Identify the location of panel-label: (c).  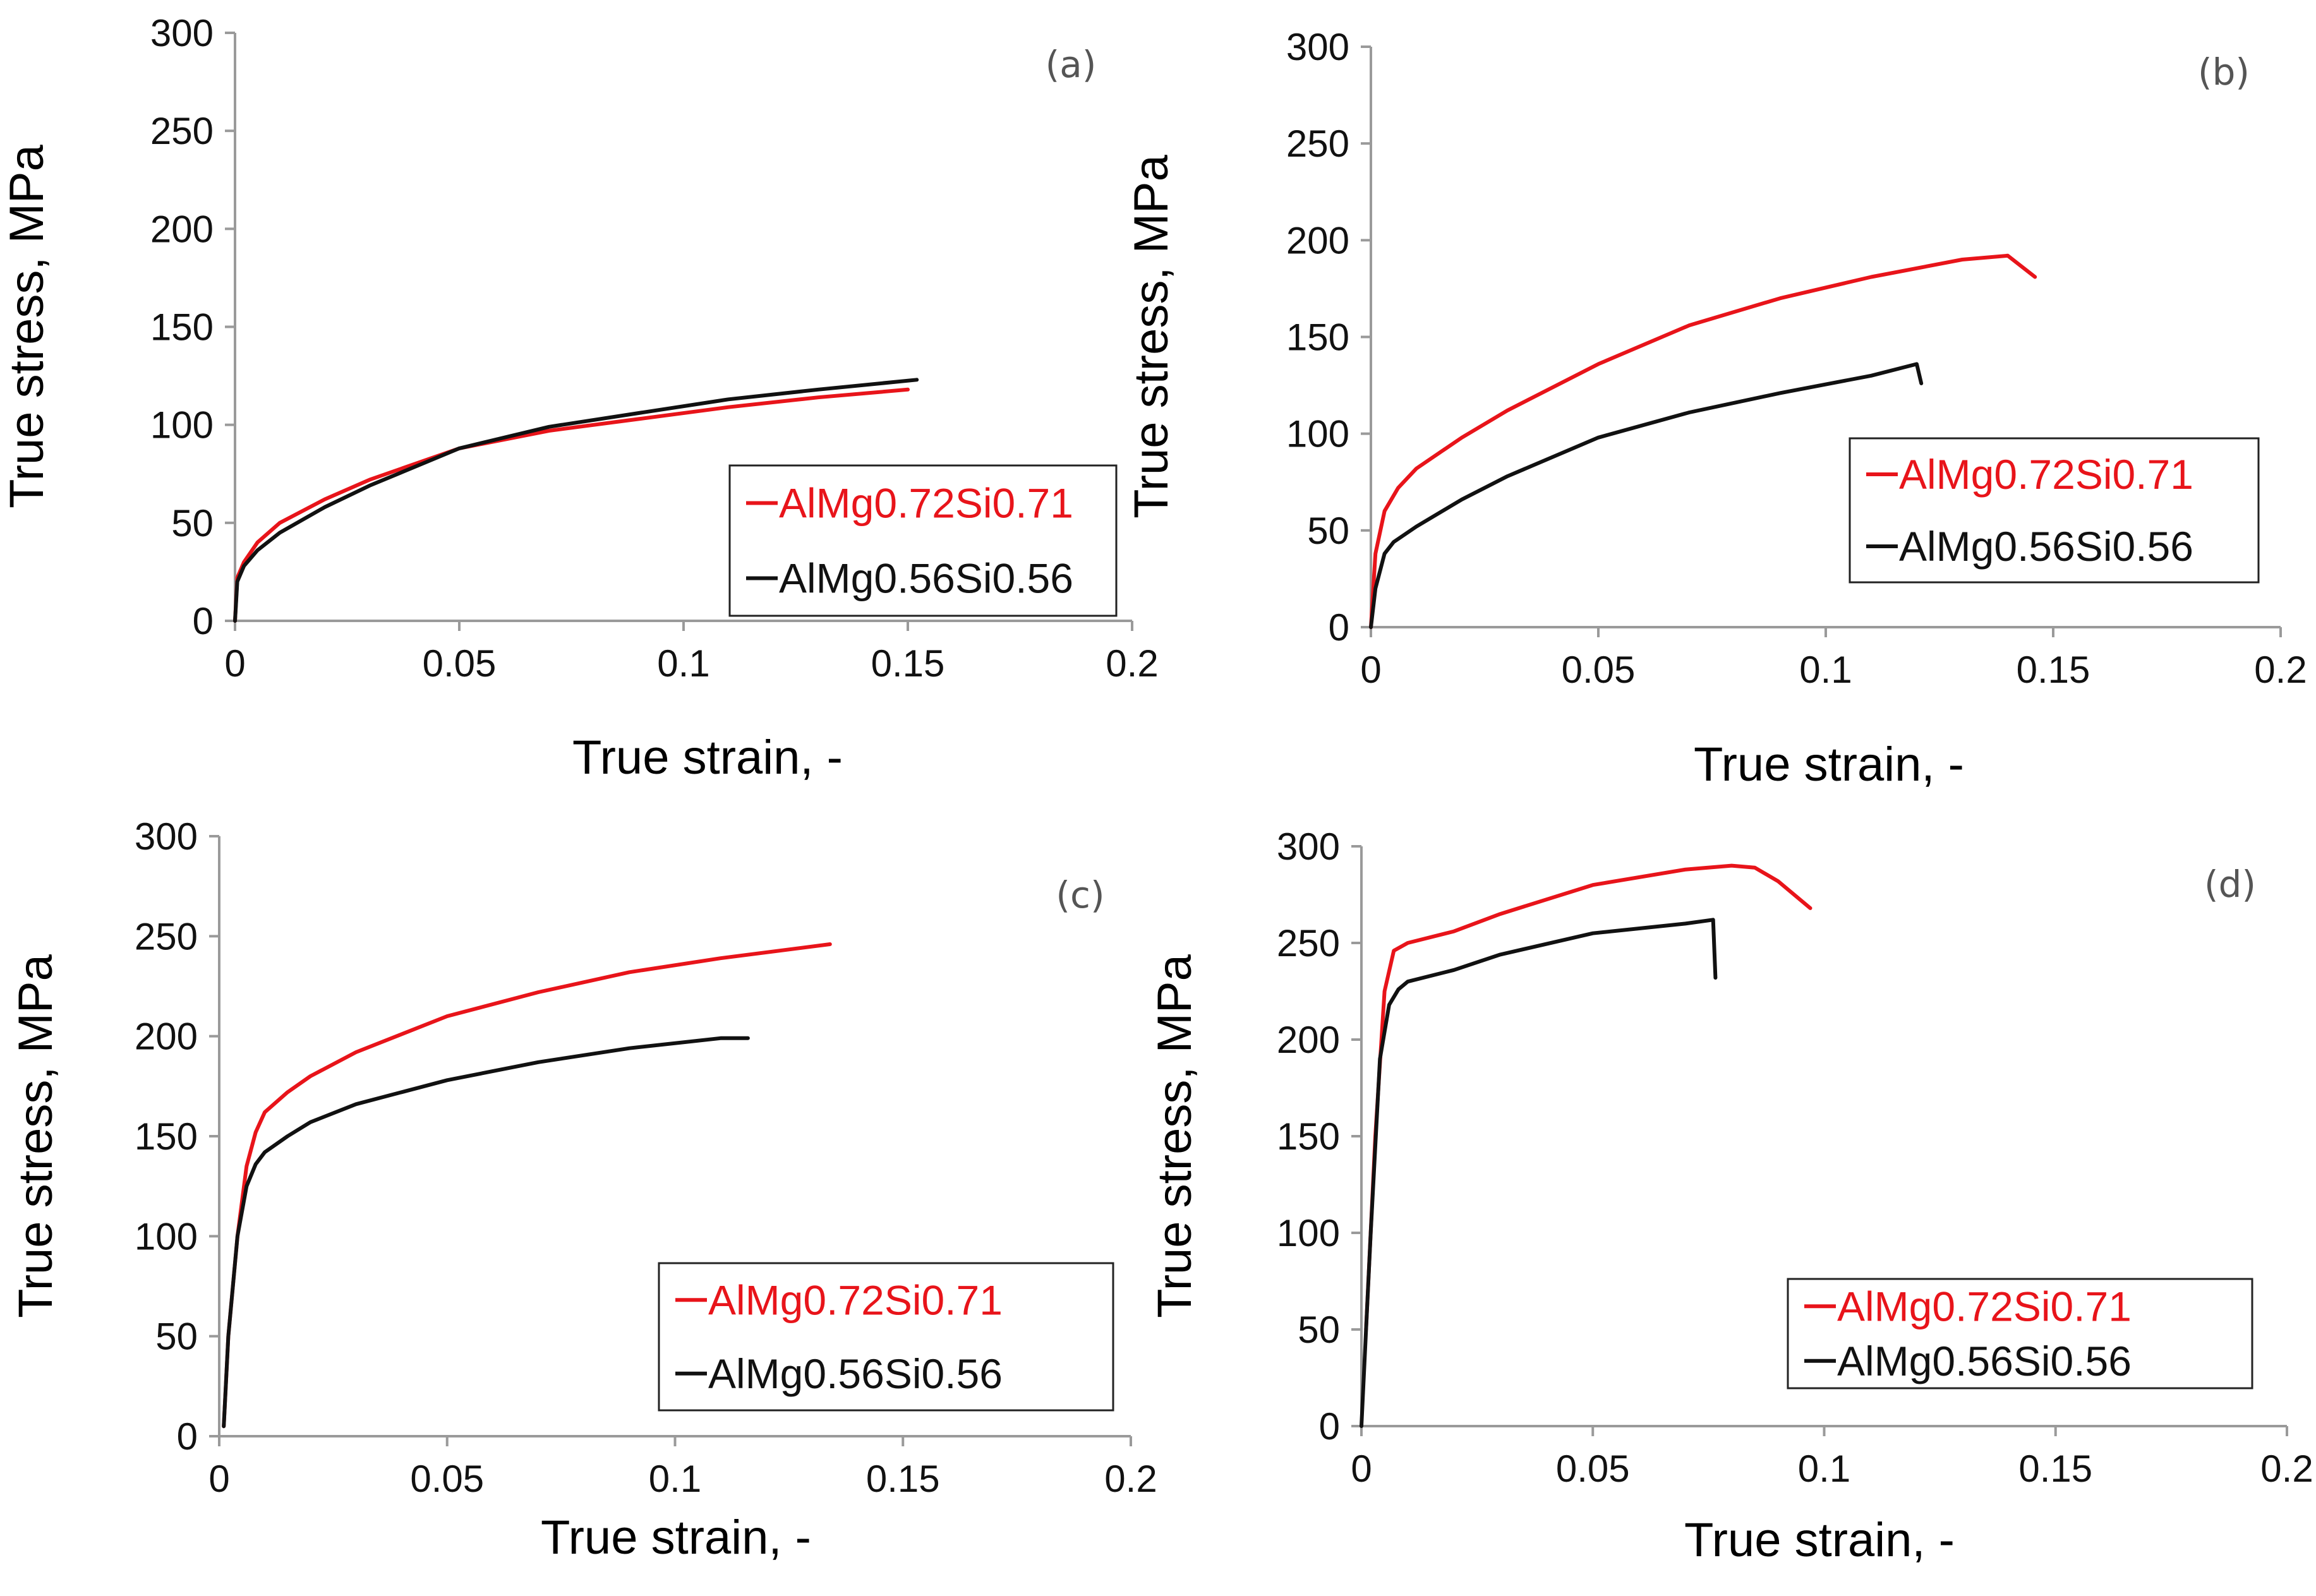
(1080, 894).